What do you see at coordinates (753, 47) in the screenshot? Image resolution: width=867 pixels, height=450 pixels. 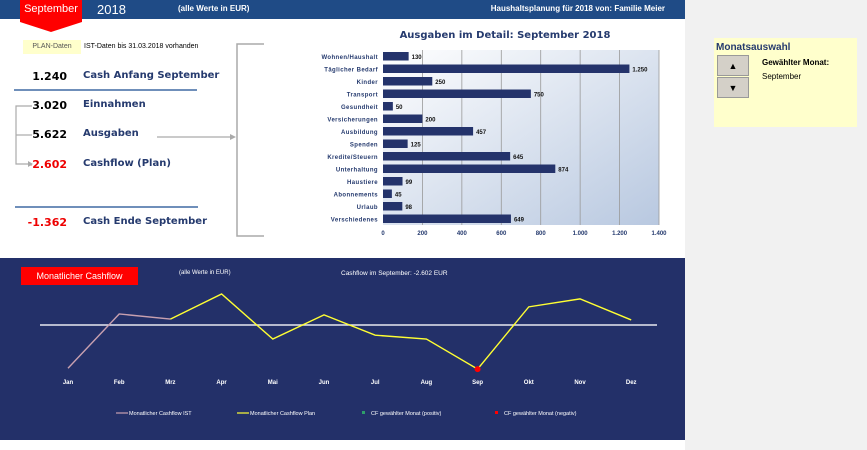 I see `selector-title: Monatsauswahl` at bounding box center [753, 47].